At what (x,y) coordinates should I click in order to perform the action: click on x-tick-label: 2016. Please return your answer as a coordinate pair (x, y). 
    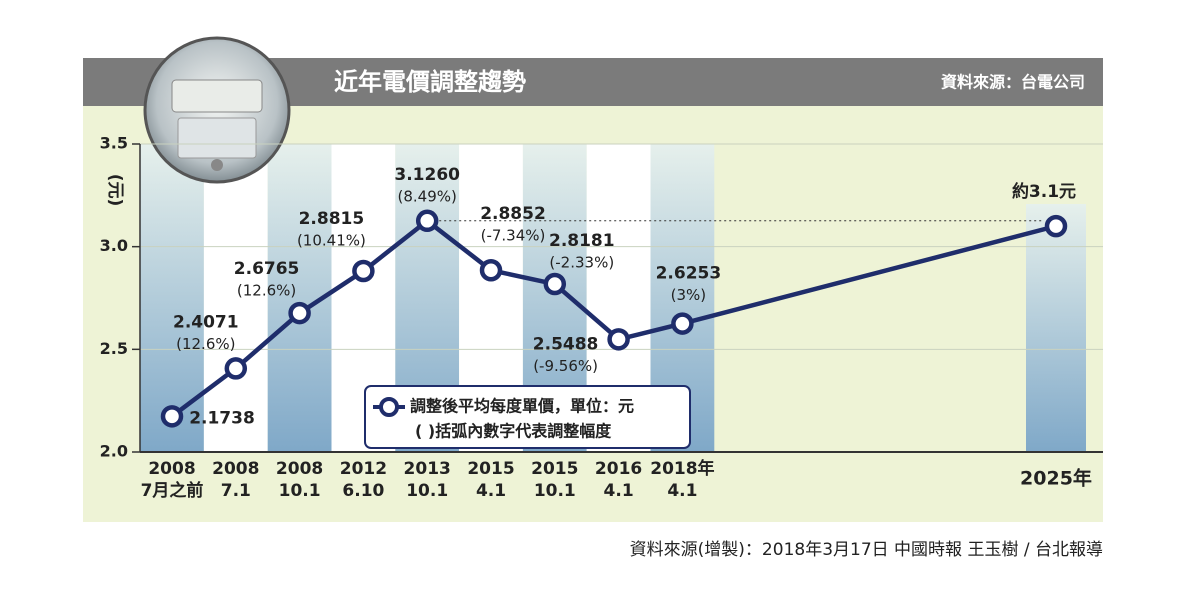
    Looking at the image, I should click on (618, 469).